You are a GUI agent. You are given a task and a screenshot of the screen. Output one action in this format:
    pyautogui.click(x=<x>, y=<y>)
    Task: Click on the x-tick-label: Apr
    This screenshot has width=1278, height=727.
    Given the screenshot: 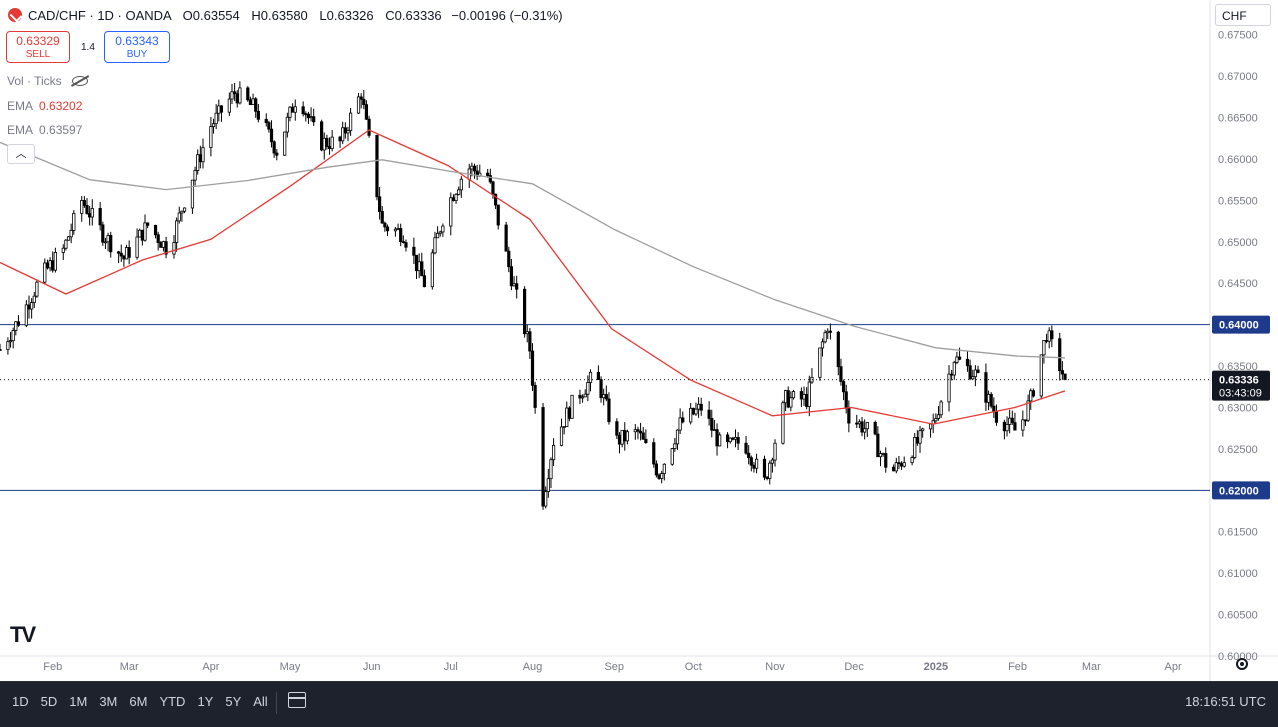 What is the action you would take?
    pyautogui.click(x=1173, y=667)
    